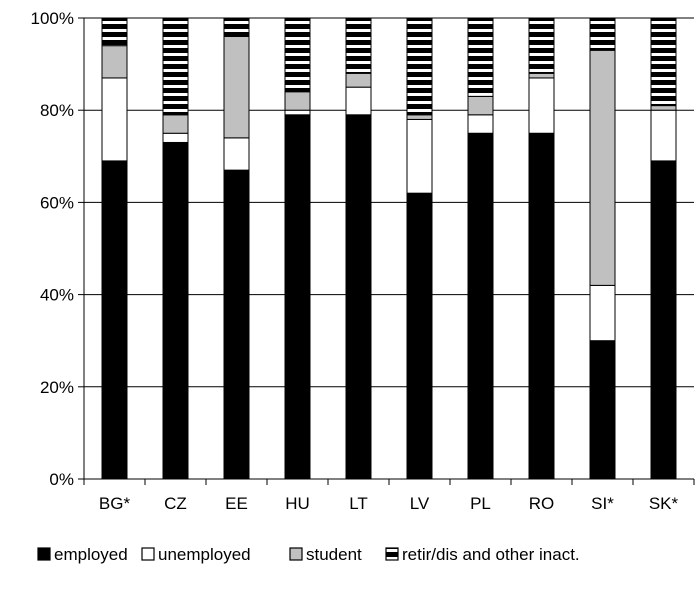 The height and width of the screenshot is (590, 699). I want to click on bar-retir-bg, so click(114, 32).